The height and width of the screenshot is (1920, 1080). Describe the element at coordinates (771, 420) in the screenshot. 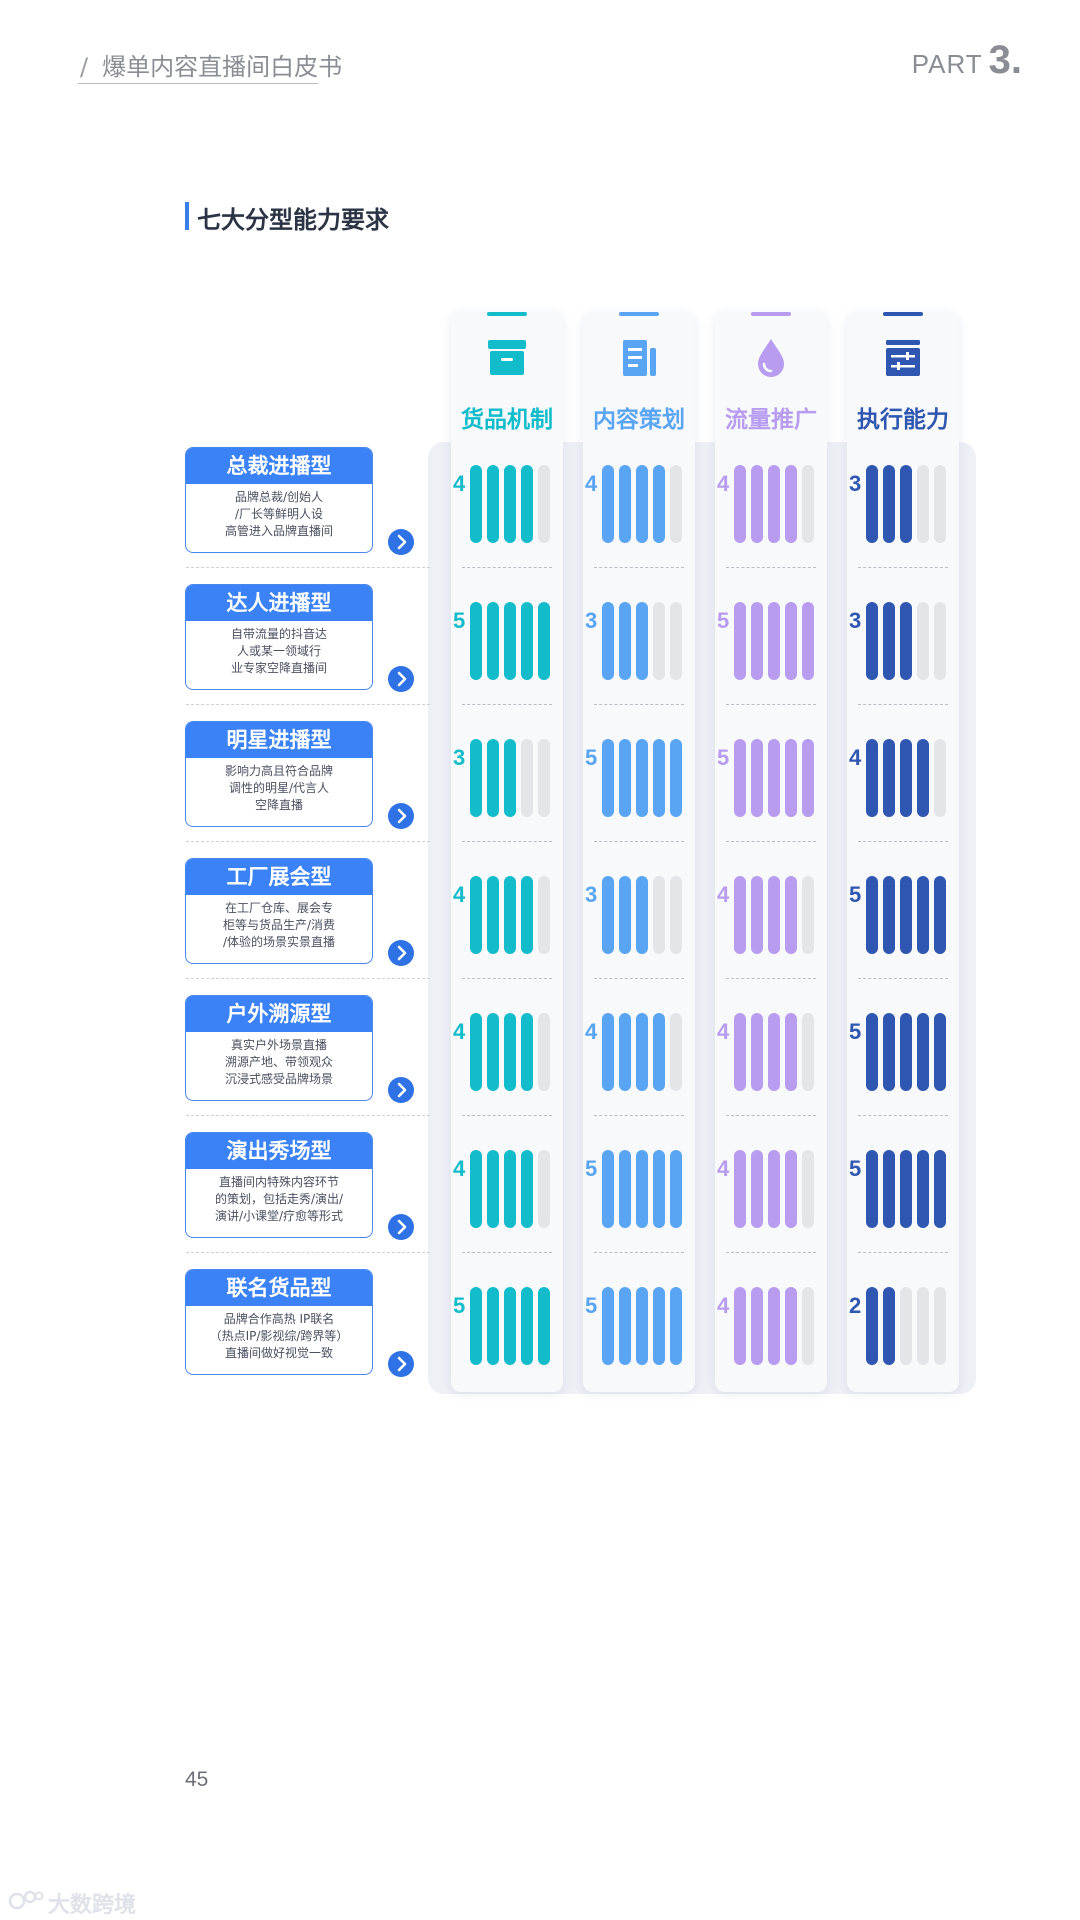

I see `column-title: 流量推广` at that location.